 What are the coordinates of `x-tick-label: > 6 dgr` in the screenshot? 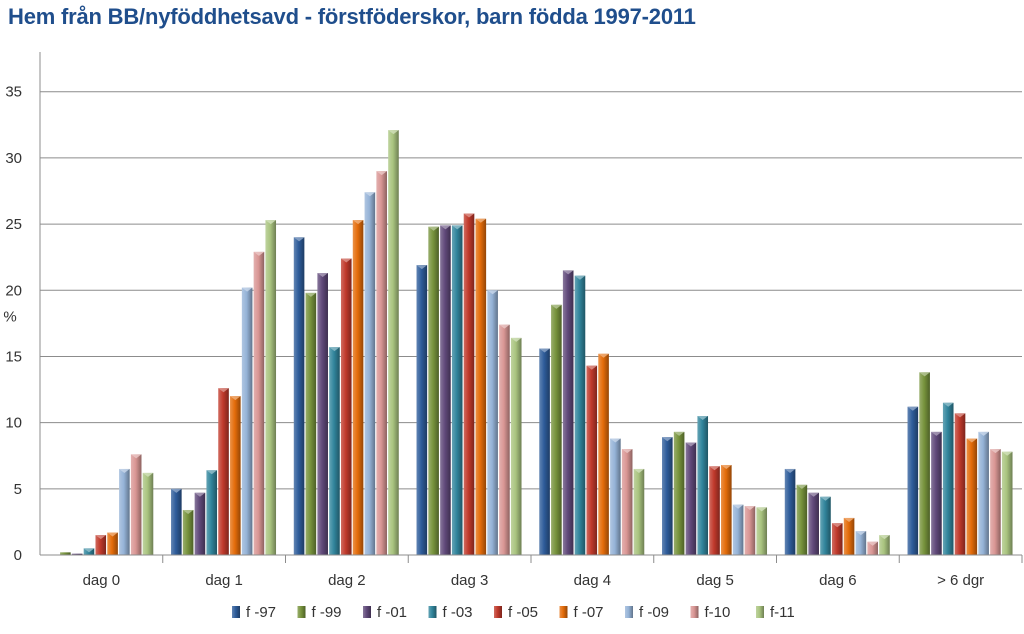 It's located at (960, 580).